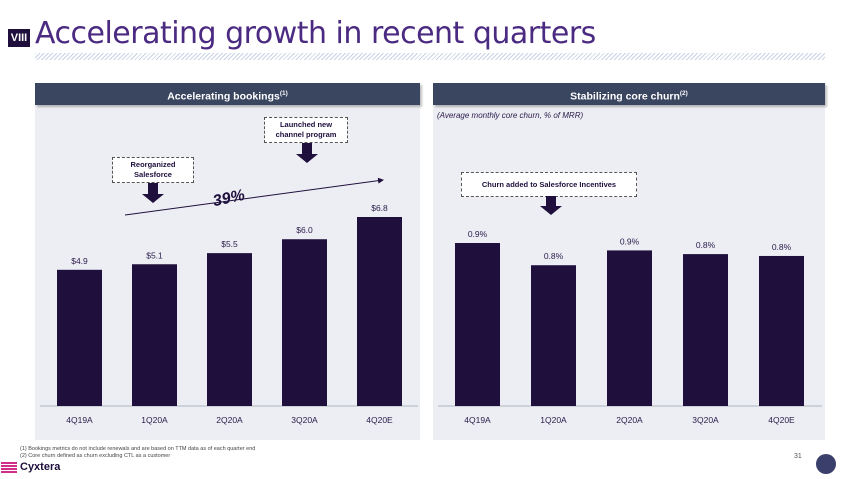 Image resolution: width=850 pixels, height=479 pixels. What do you see at coordinates (254, 196) in the screenshot?
I see `growth-trend-line` at bounding box center [254, 196].